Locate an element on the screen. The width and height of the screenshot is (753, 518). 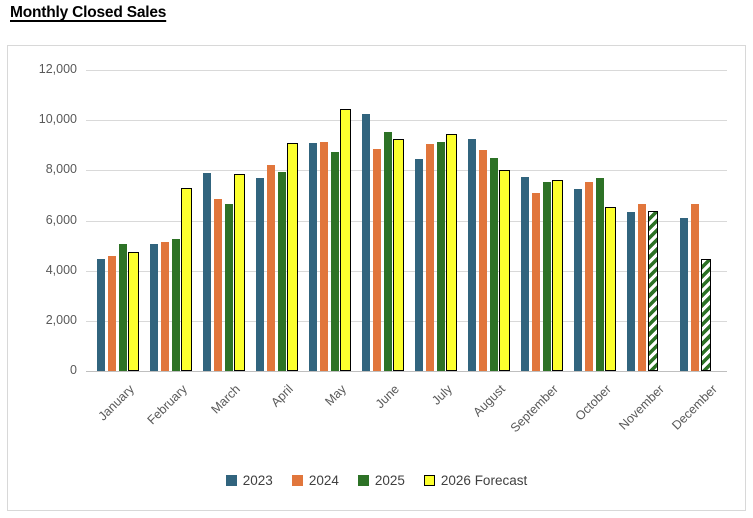
bar-2024-march is located at coordinates (217, 285).